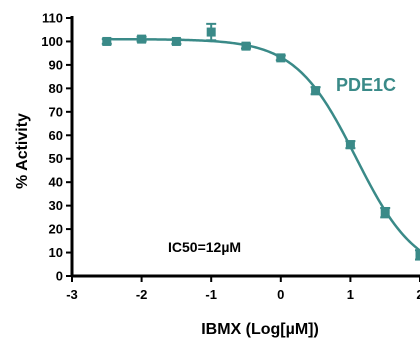 Image resolution: width=420 pixels, height=346 pixels. Describe the element at coordinates (56, 135) in the screenshot. I see `y-tick-label: 60` at that location.